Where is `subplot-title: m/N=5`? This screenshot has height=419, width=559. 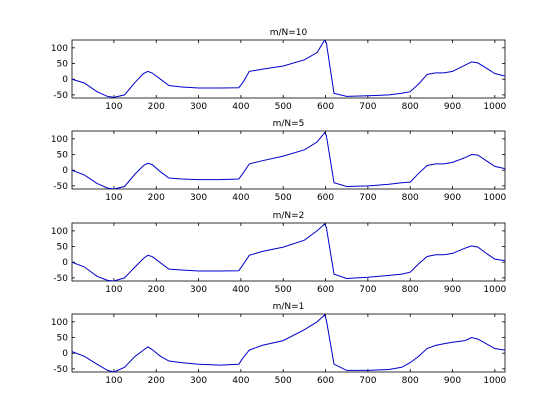
subplot-title: m/N=5 is located at coordinates (289, 124).